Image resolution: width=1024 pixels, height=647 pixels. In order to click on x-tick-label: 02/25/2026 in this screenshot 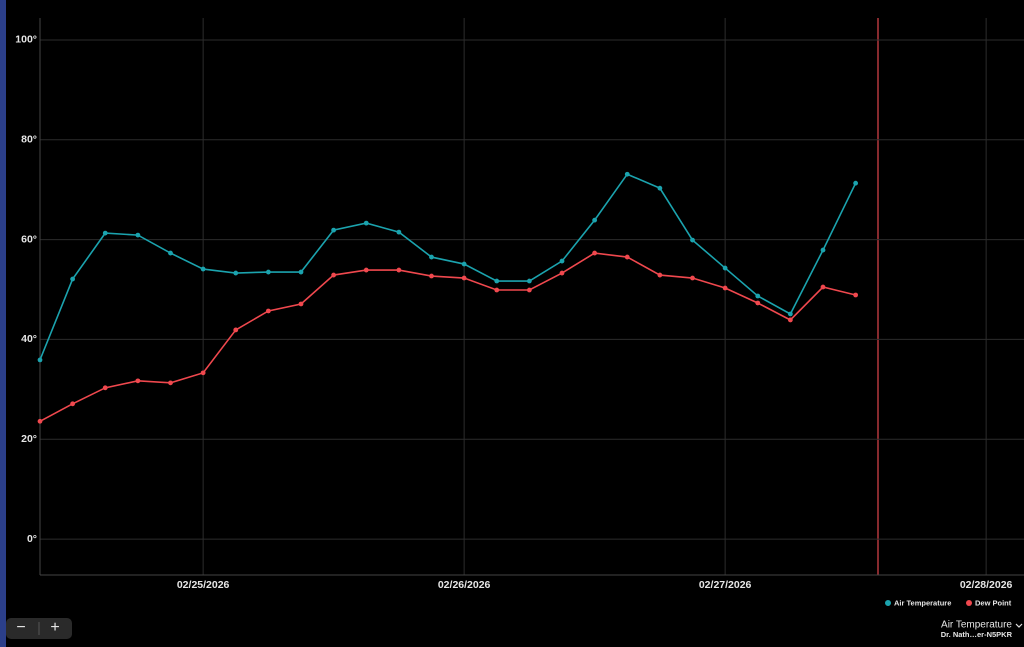, I will do `click(203, 585)`.